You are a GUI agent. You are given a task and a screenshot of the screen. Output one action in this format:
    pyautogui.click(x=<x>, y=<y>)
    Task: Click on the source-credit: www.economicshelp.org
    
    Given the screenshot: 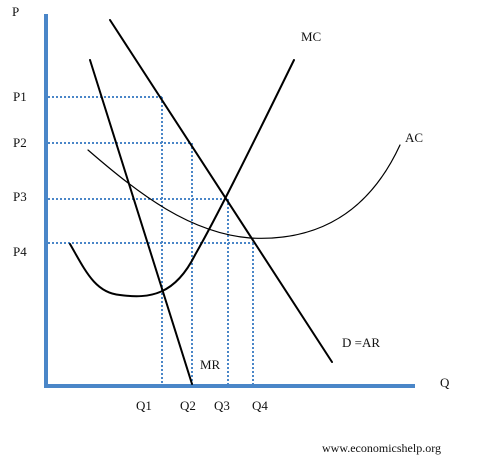 What is the action you would take?
    pyautogui.click(x=381, y=448)
    